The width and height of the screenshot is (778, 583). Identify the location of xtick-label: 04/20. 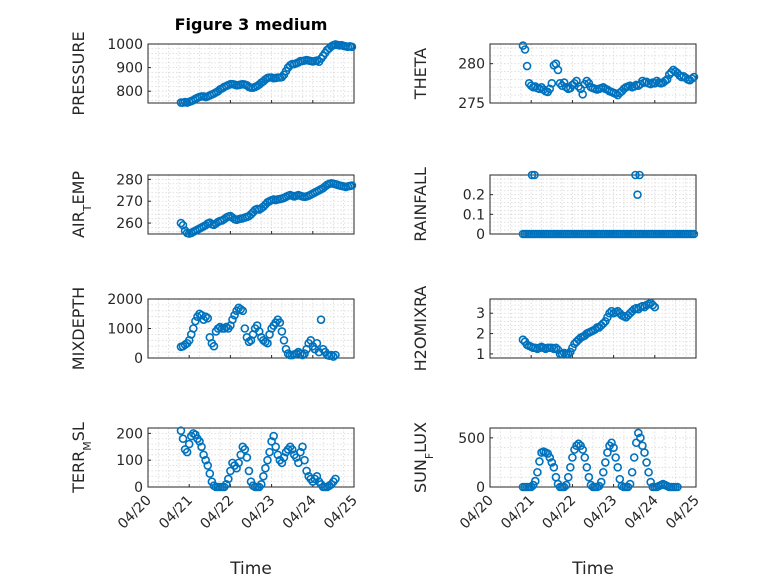
(135, 513).